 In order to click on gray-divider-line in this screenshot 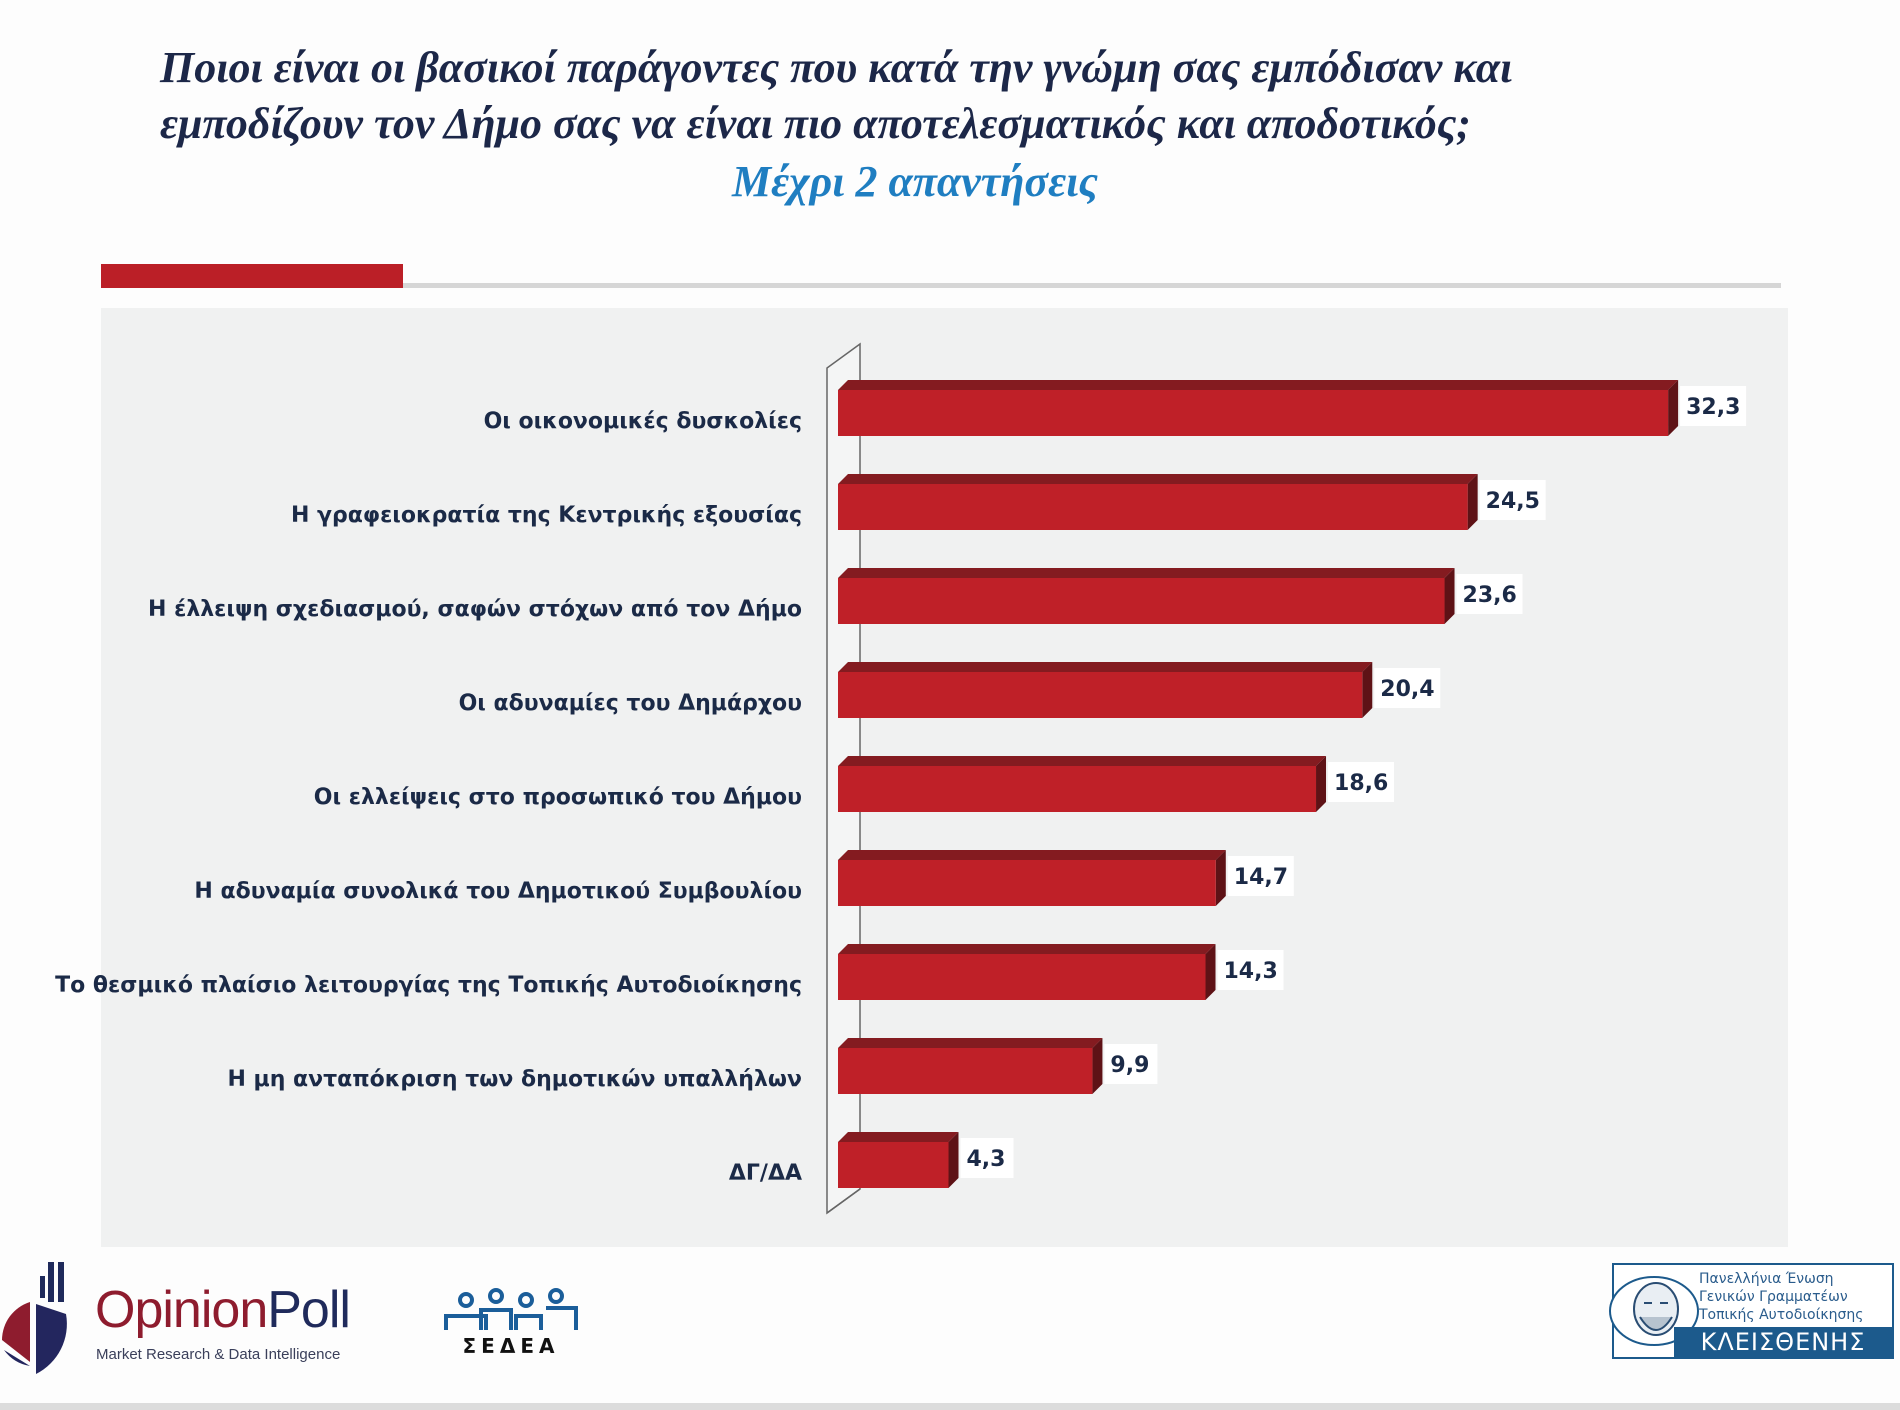, I will do `click(1092, 285)`.